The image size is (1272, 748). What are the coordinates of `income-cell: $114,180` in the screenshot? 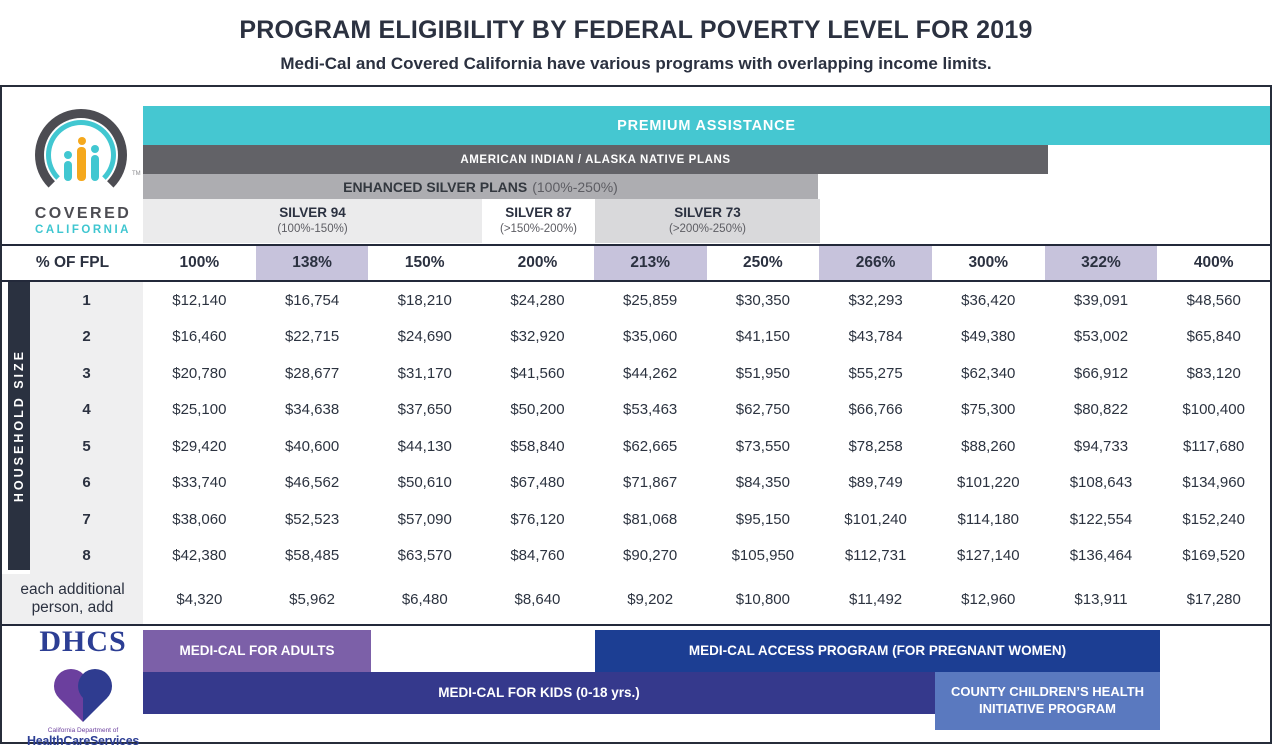 It's located at (988, 519).